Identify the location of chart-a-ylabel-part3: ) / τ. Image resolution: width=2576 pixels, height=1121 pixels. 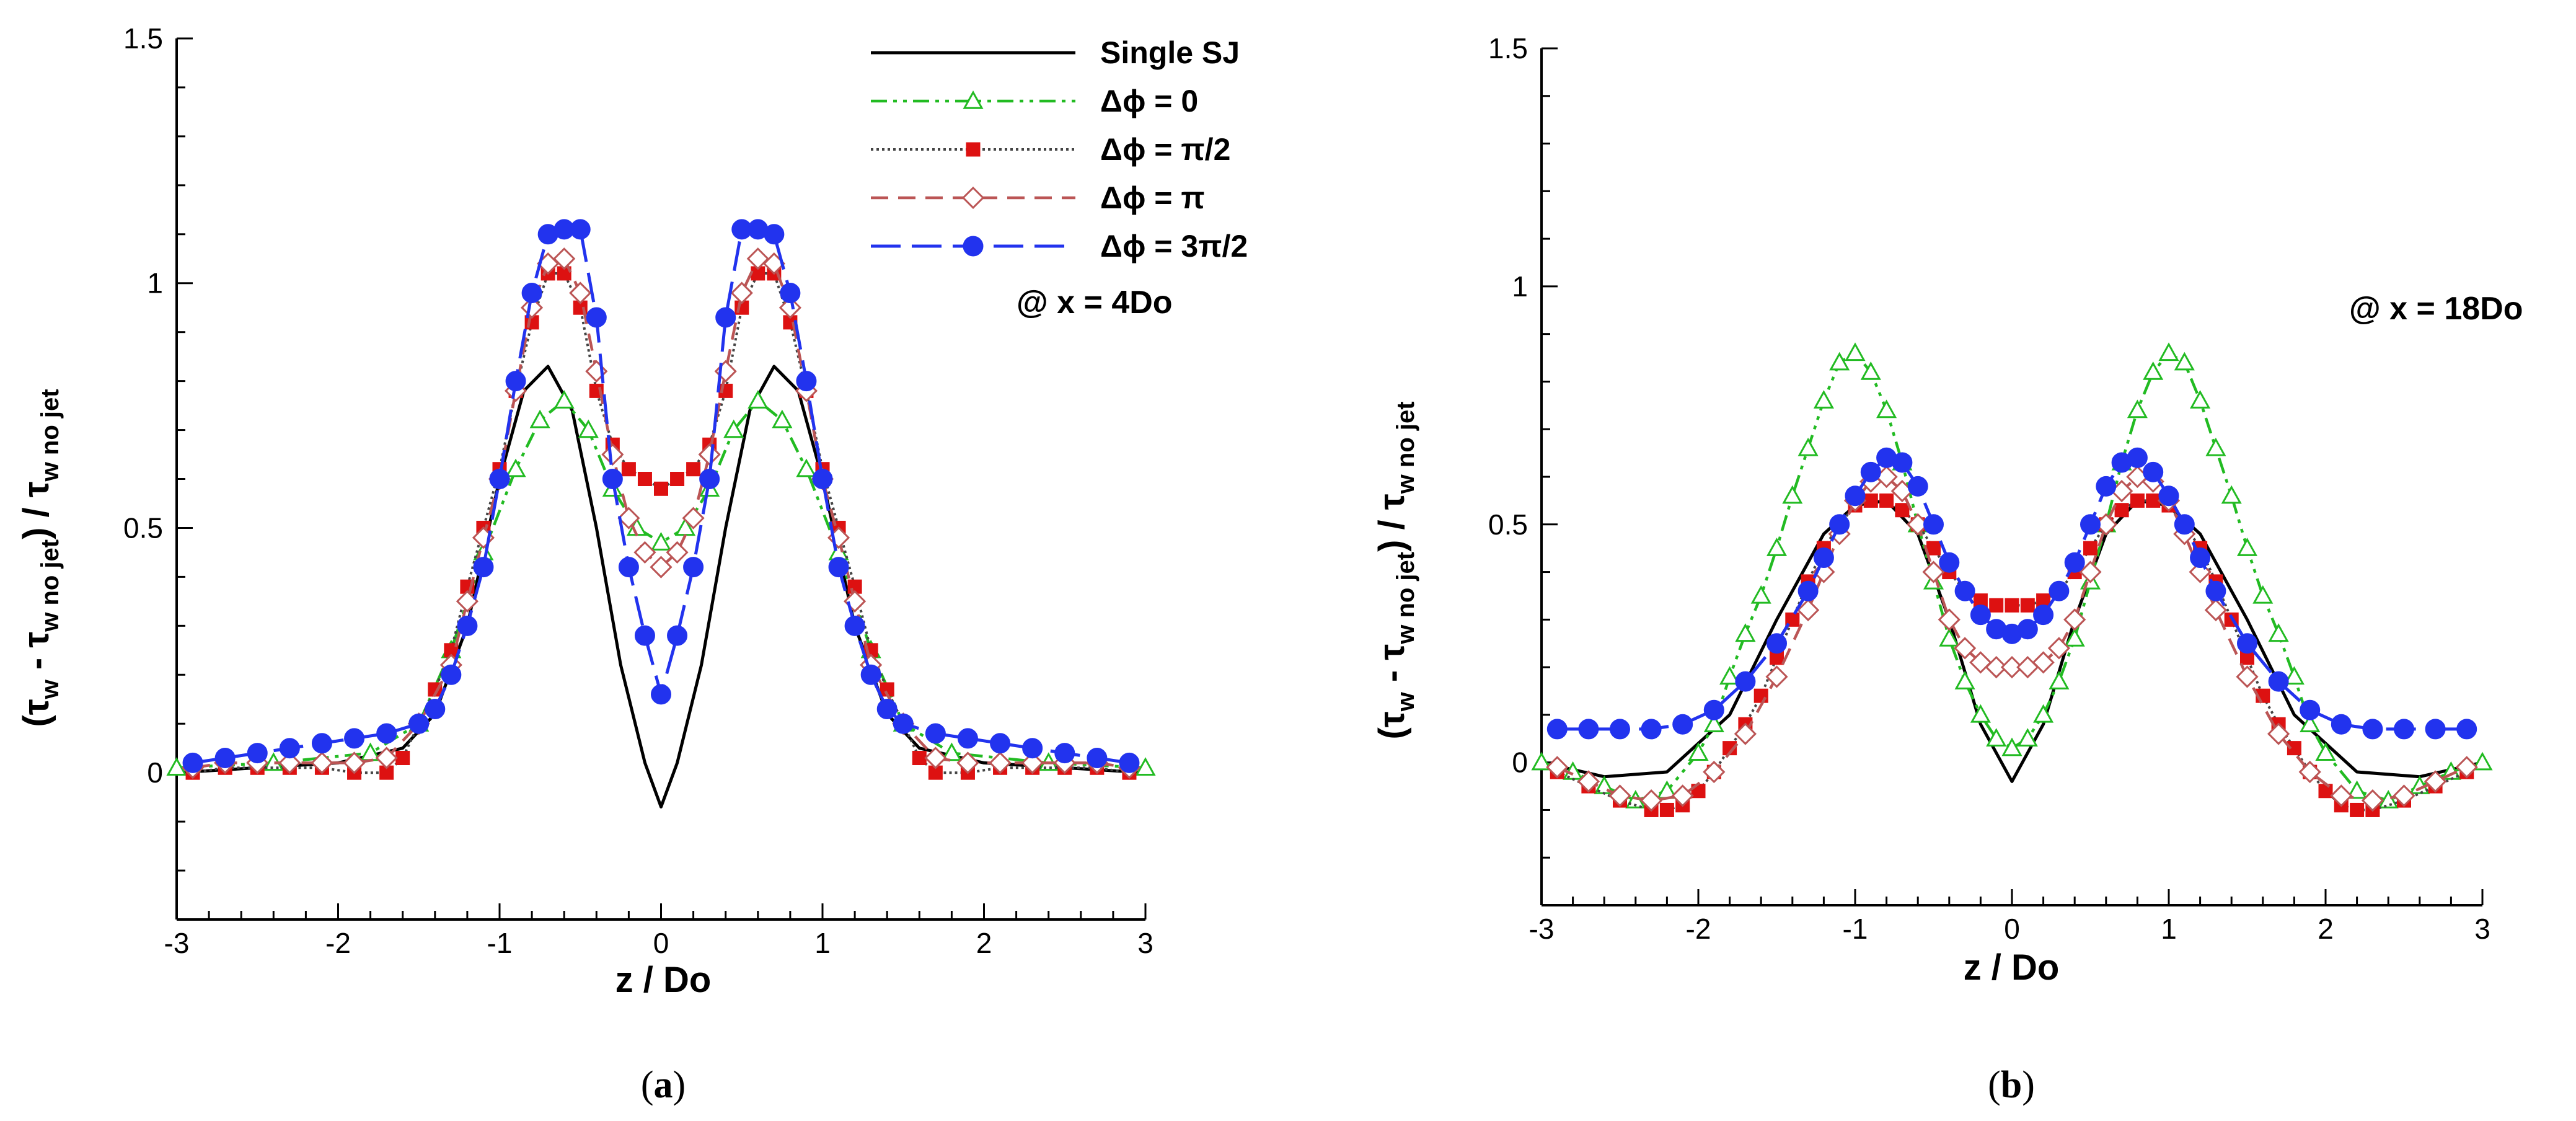
(36, 510).